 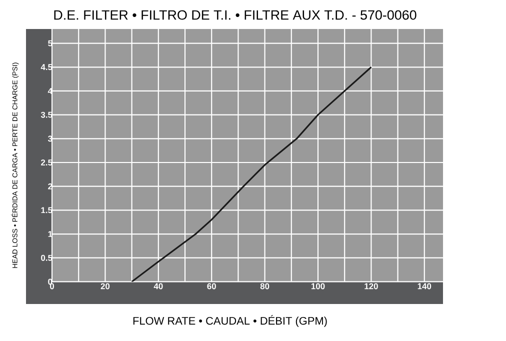 I want to click on y-tick-label: 1, so click(x=50, y=234).